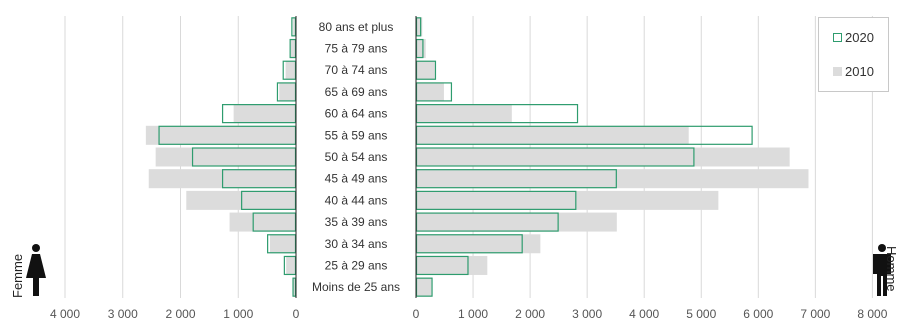 This screenshot has width=909, height=321. What do you see at coordinates (356, 200) in the screenshot?
I see `age-label: 40 à 44 ans` at bounding box center [356, 200].